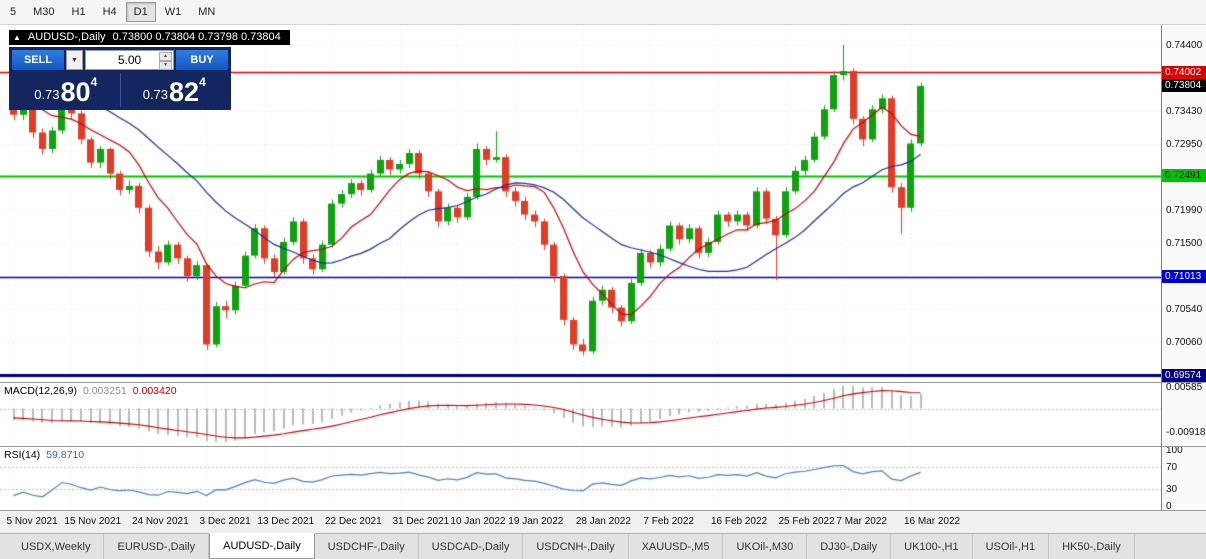 The height and width of the screenshot is (559, 1206). Describe the element at coordinates (173, 12) in the screenshot. I see `period-button-w1: W1` at that location.